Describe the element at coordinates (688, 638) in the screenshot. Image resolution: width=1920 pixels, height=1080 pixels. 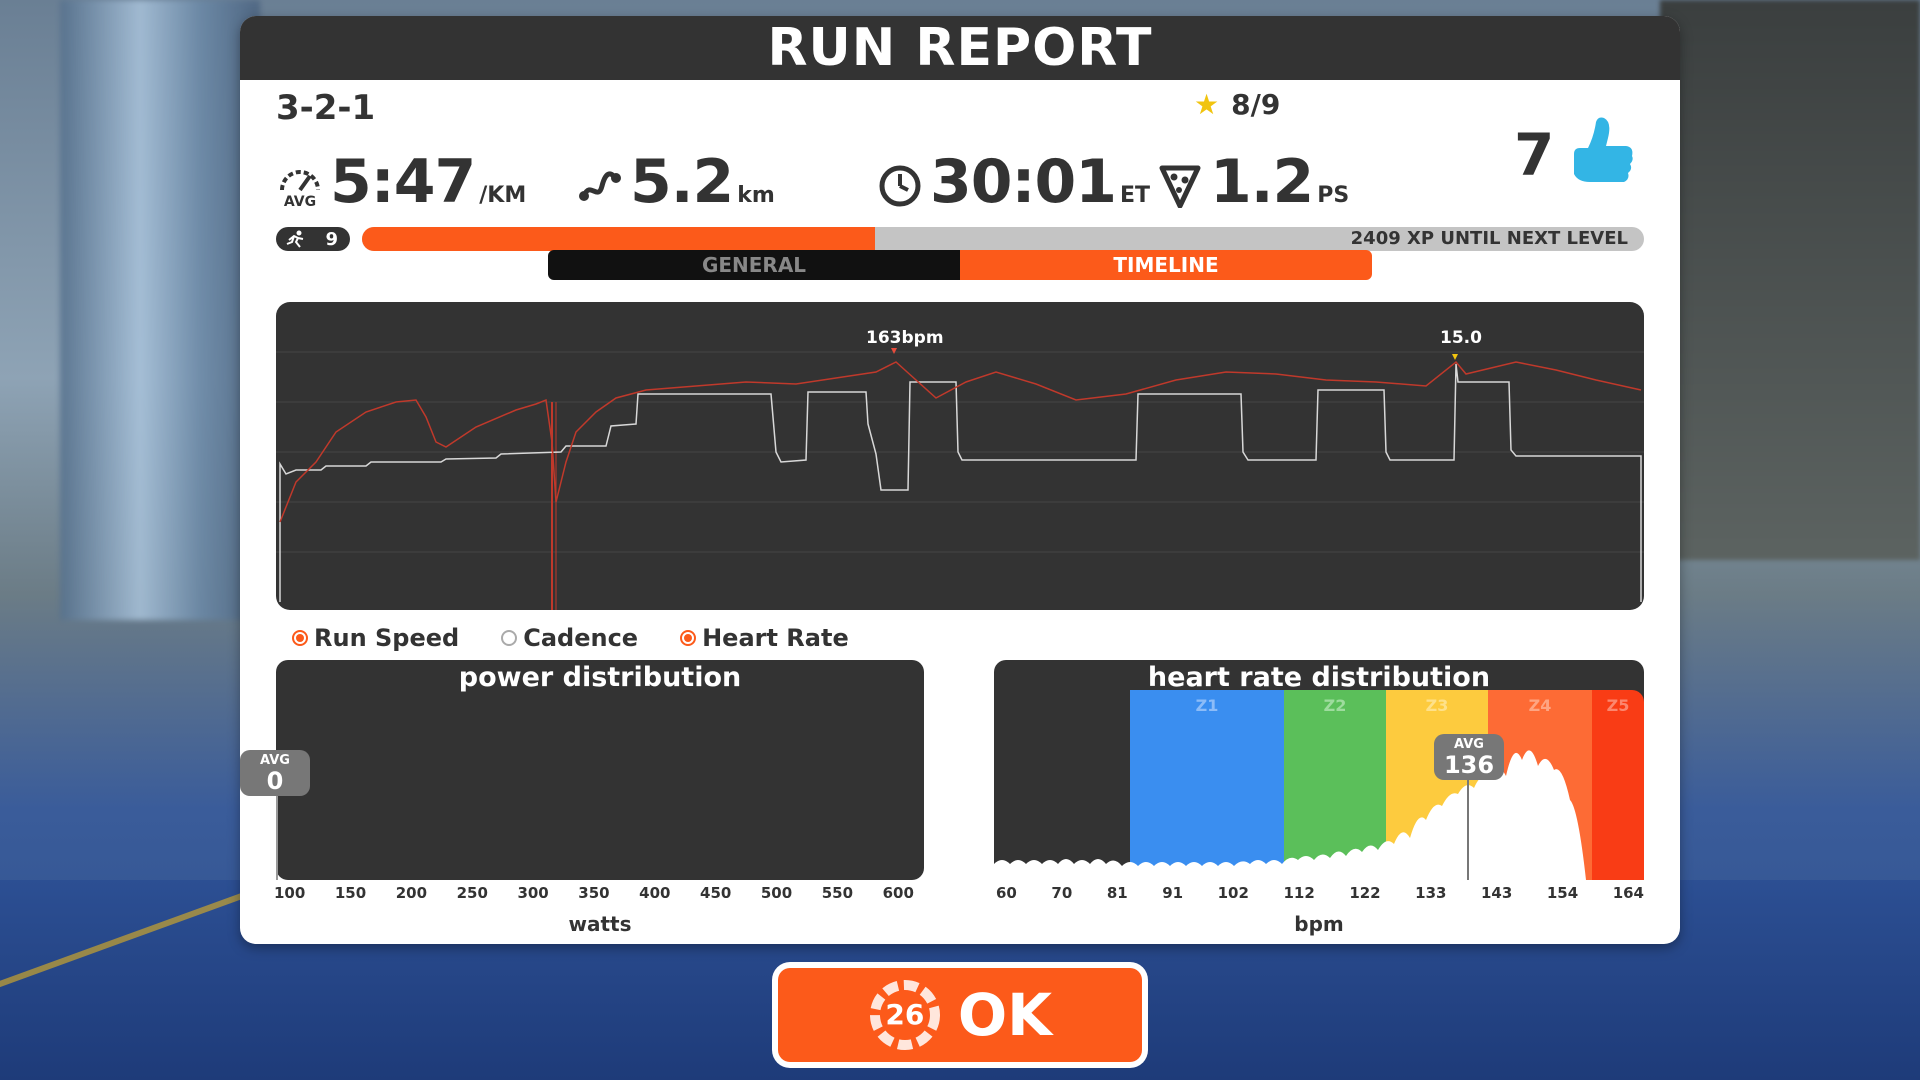
I see `heart-rate-toggle` at that location.